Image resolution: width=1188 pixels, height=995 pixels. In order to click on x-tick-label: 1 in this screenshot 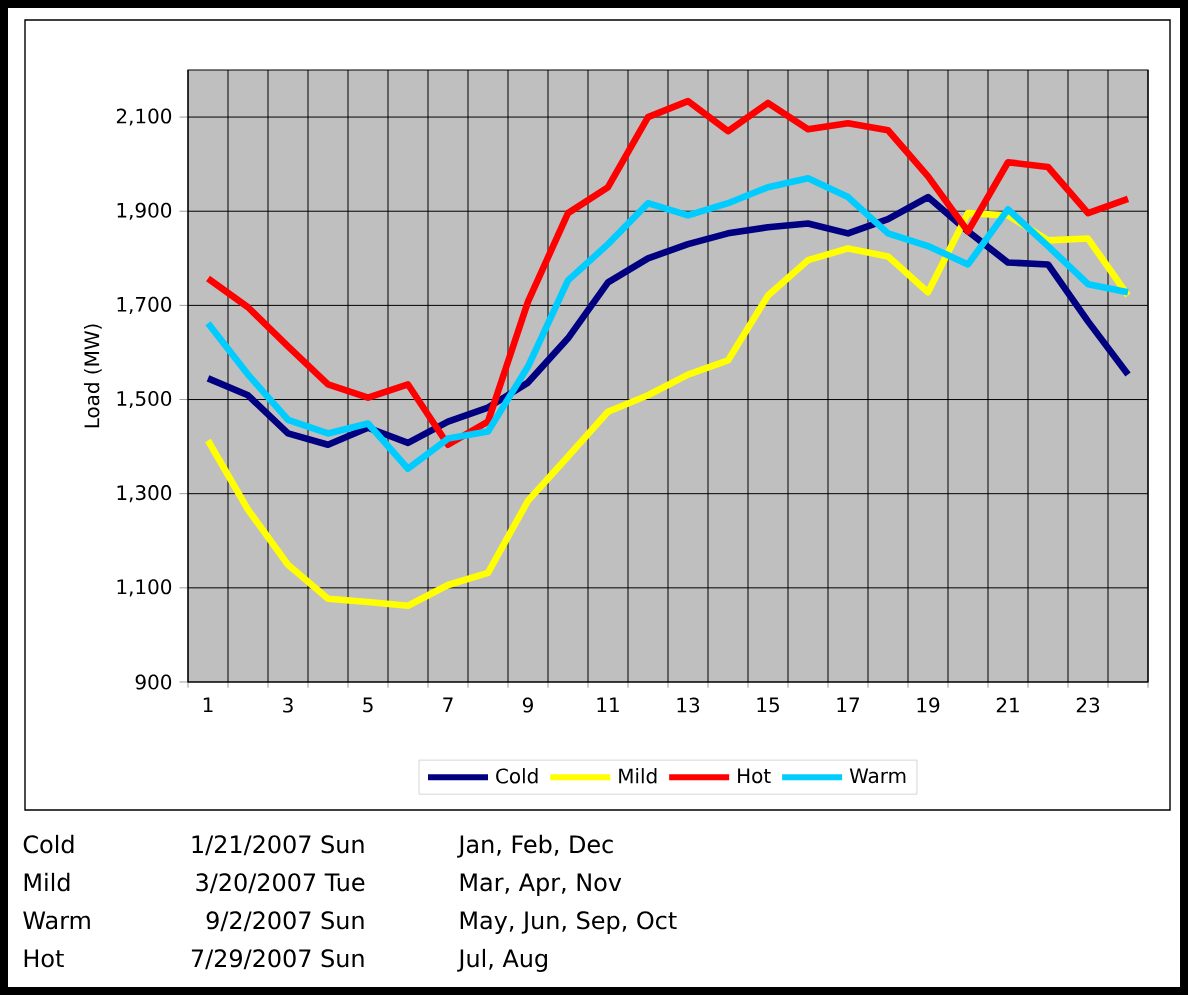, I will do `click(208, 705)`.